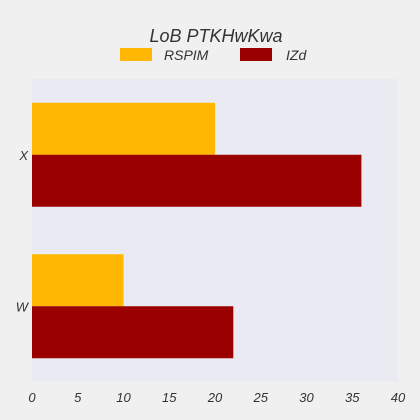 The height and width of the screenshot is (420, 420). Describe the element at coordinates (352, 397) in the screenshot. I see `x-tick-label: 35` at that location.